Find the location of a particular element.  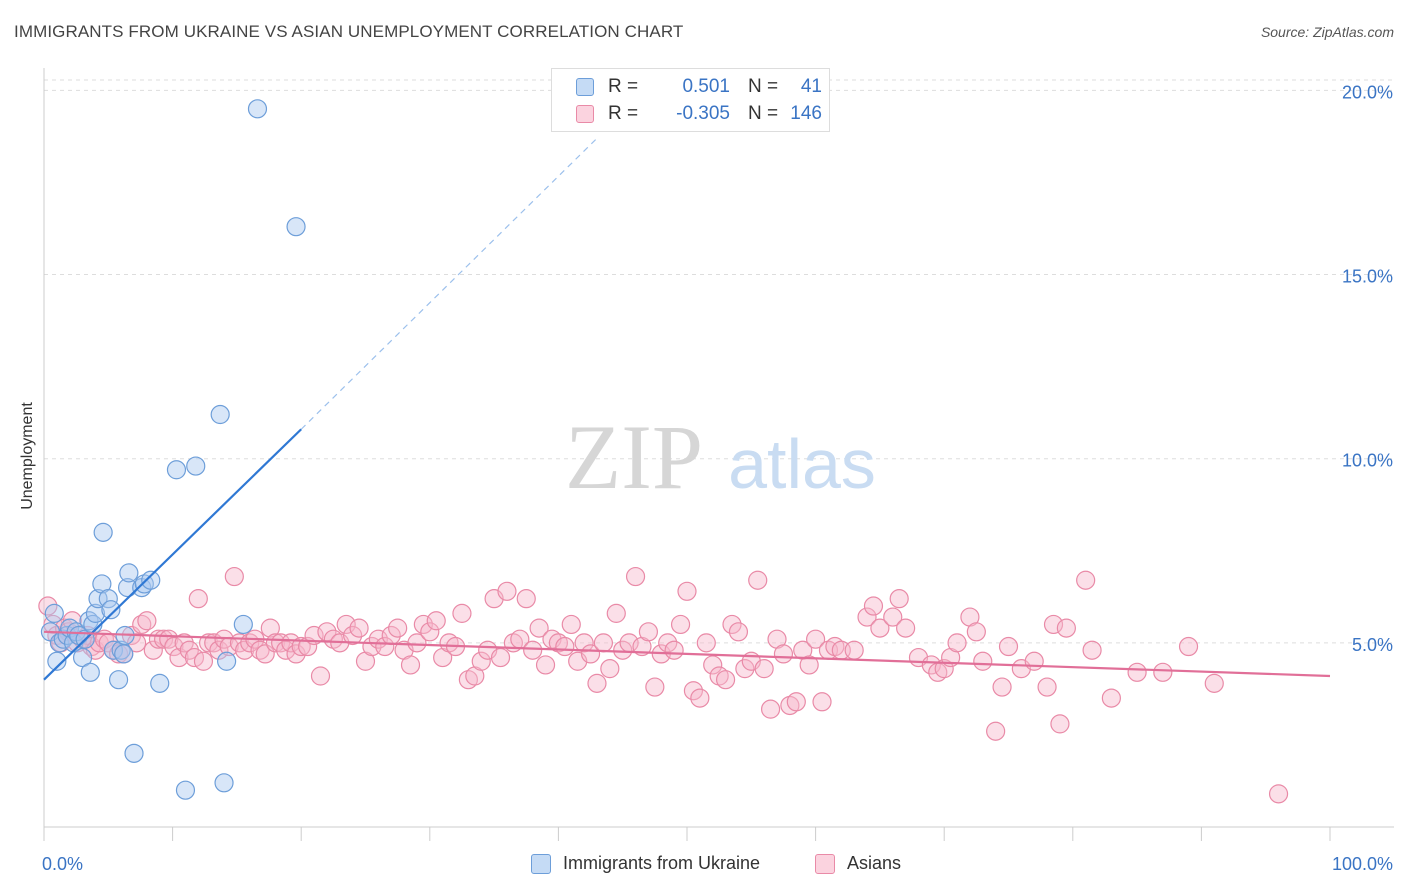

r-value: -0.305 is located at coordinates (703, 113).